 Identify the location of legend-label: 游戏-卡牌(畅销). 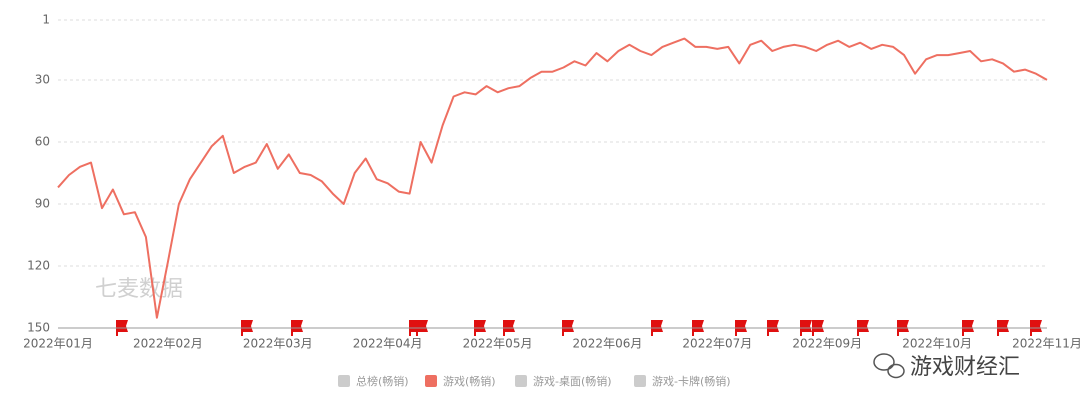
(691, 381).